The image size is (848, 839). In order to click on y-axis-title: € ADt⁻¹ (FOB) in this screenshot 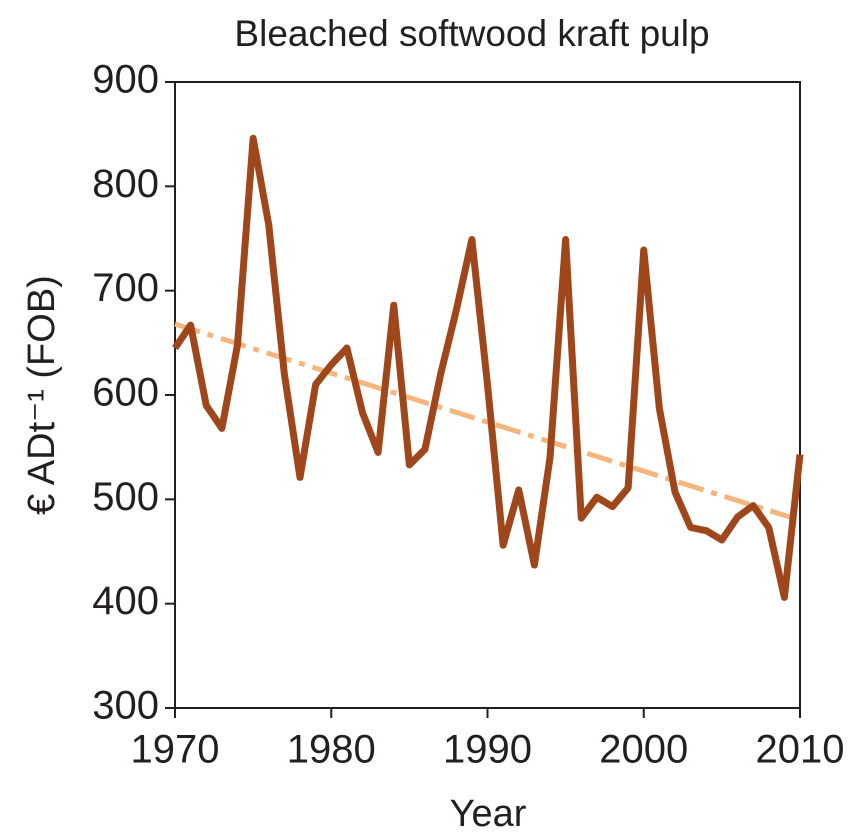, I will do `click(42, 395)`.